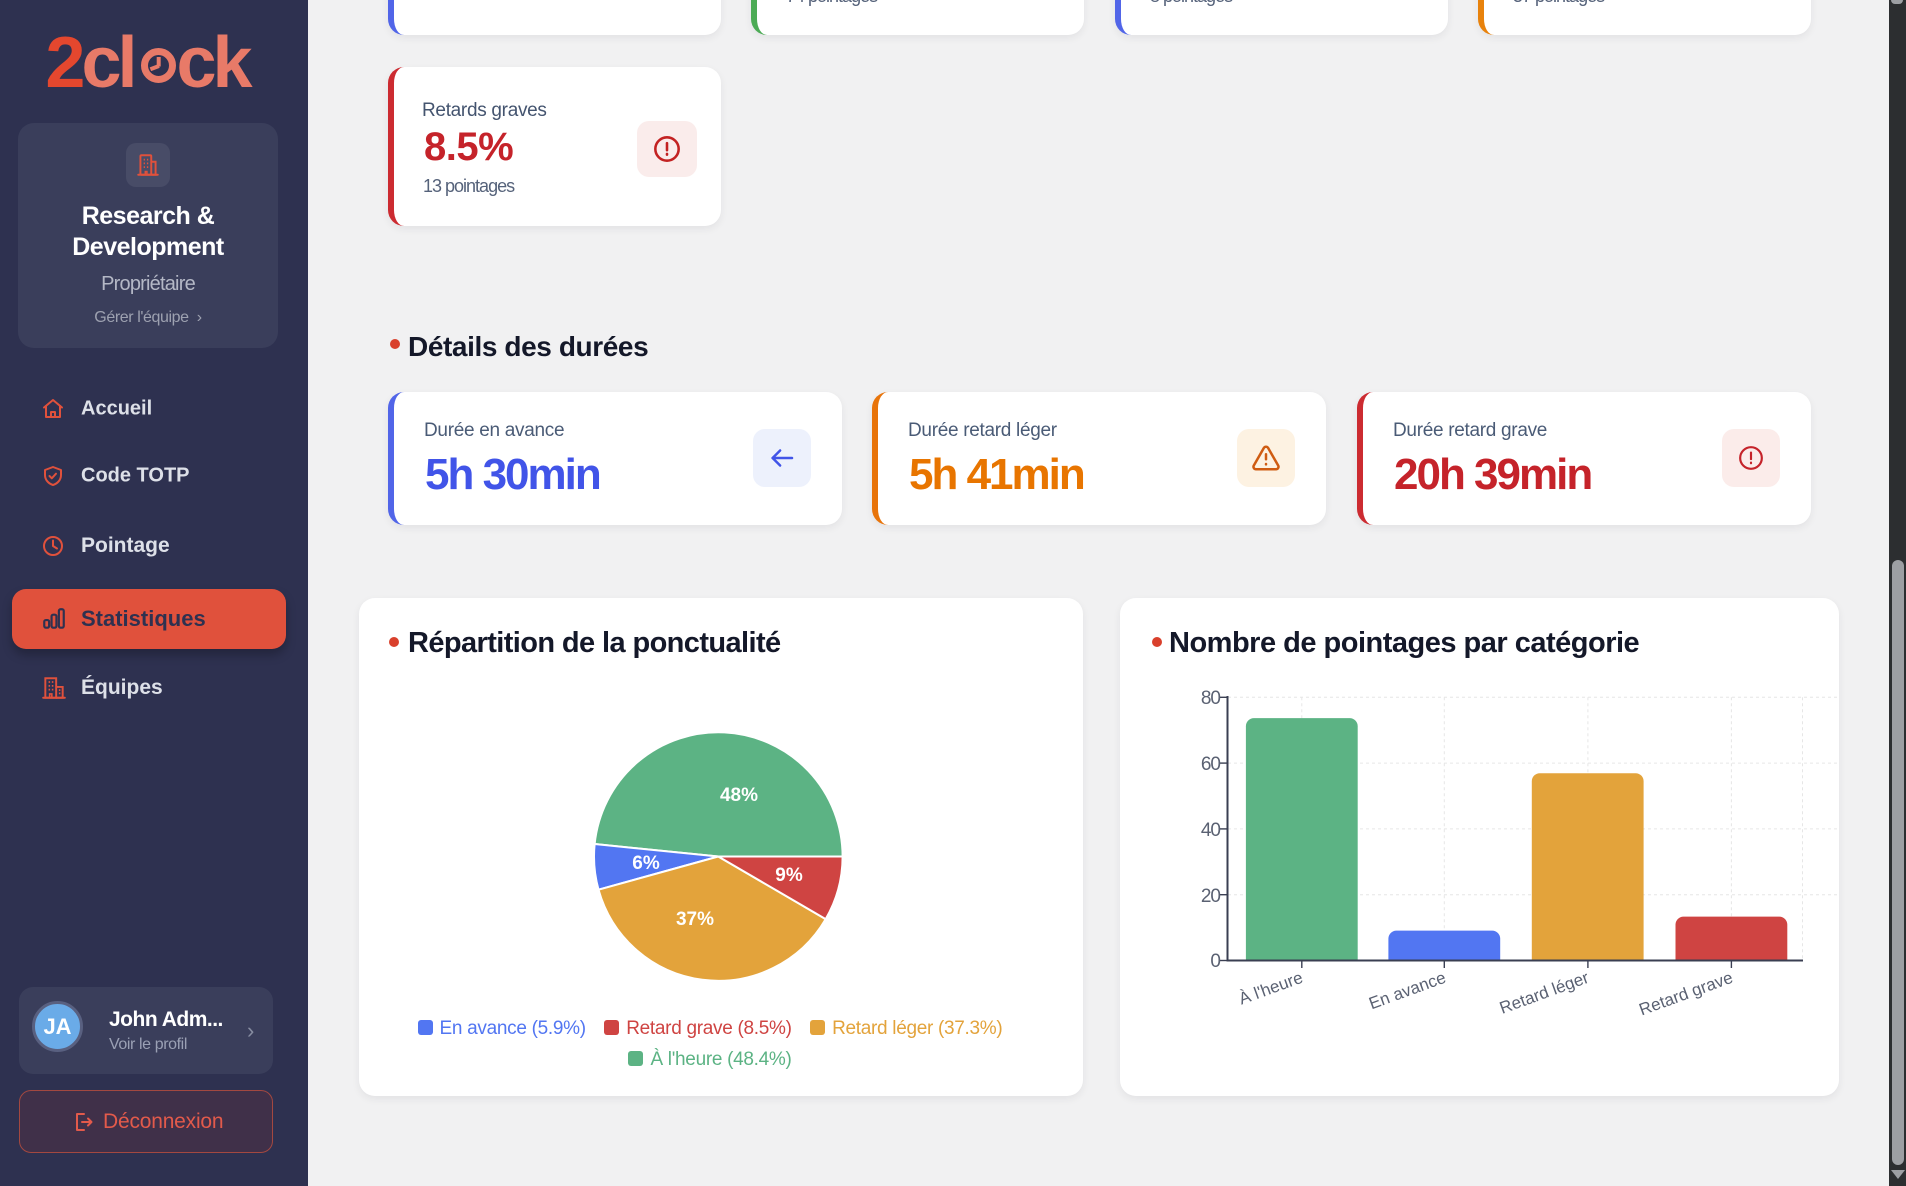  Describe the element at coordinates (789, 875) in the screenshot. I see `svg-text: 9%` at that location.